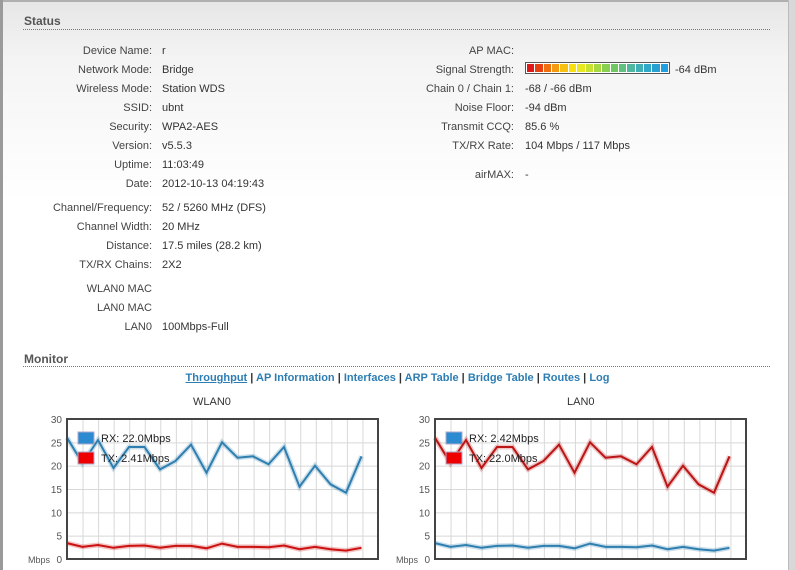 This screenshot has height=570, width=795. I want to click on status-value: WPA2-AES, so click(190, 127).